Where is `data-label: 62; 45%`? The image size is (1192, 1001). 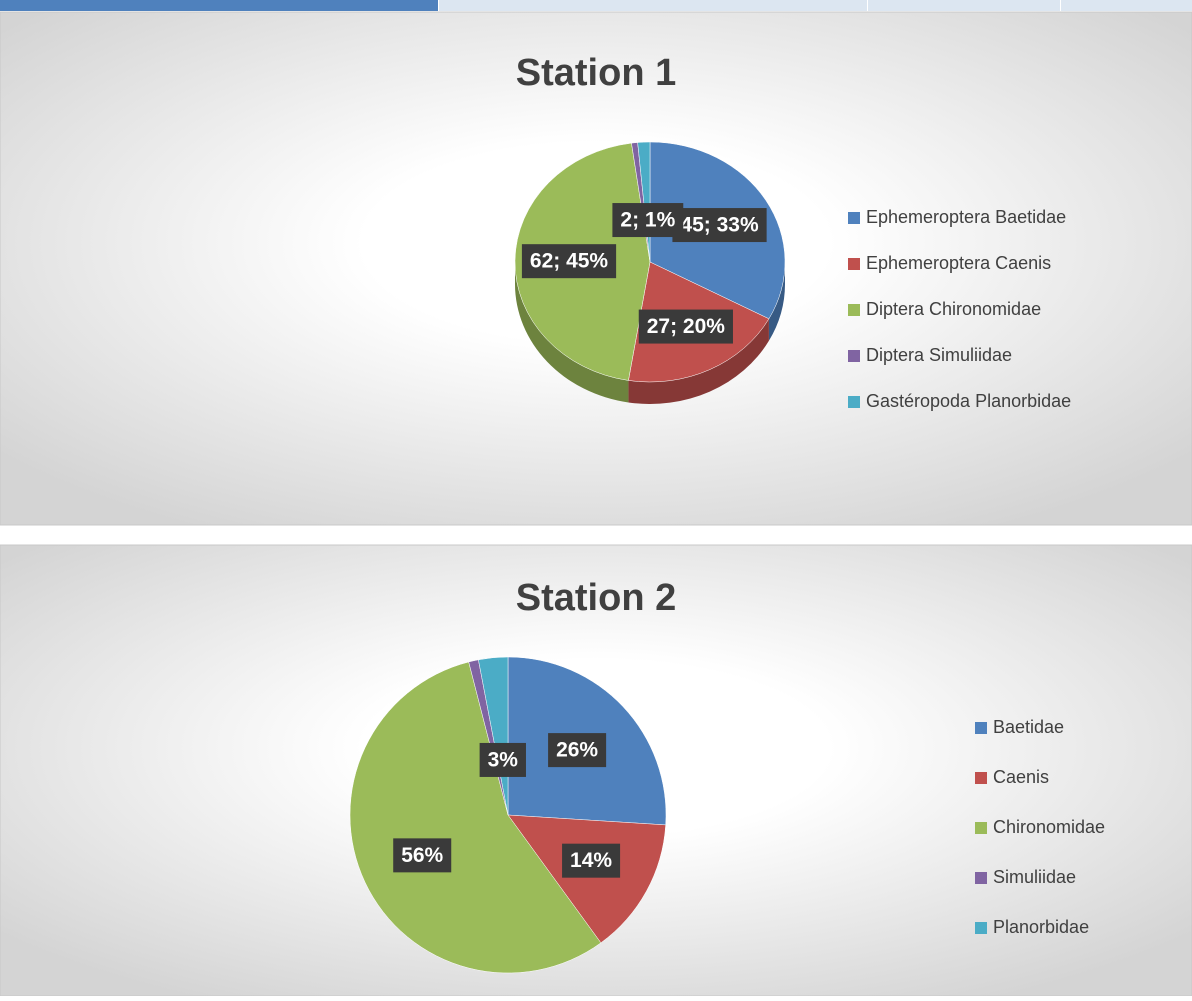 data-label: 62; 45% is located at coordinates (569, 261).